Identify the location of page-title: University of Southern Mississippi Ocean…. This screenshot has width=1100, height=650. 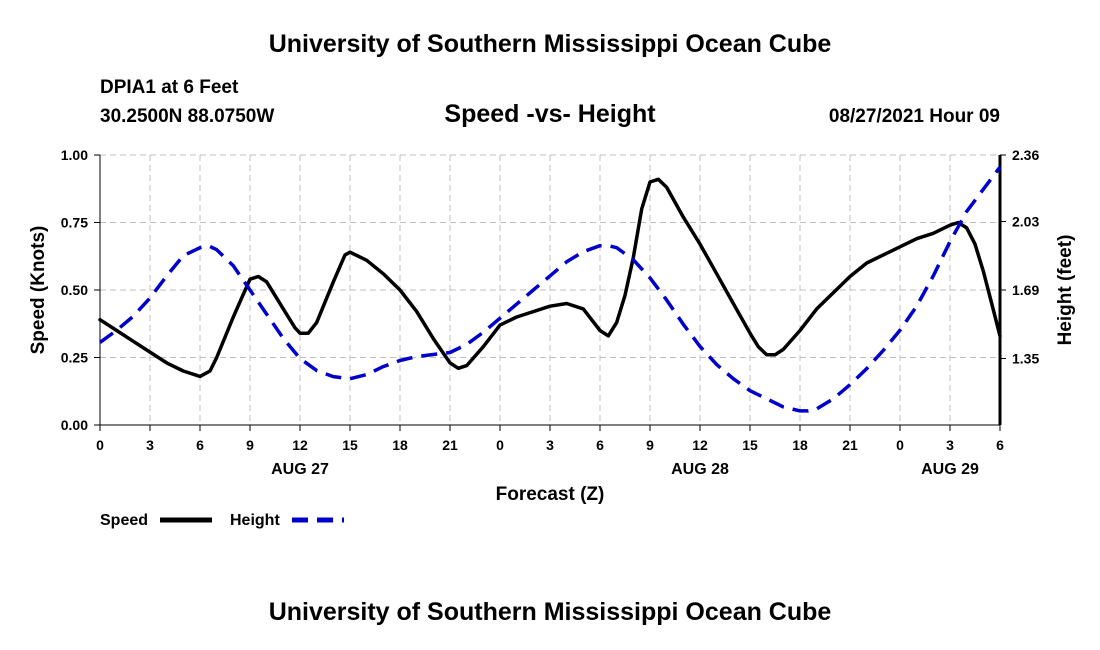
(550, 44).